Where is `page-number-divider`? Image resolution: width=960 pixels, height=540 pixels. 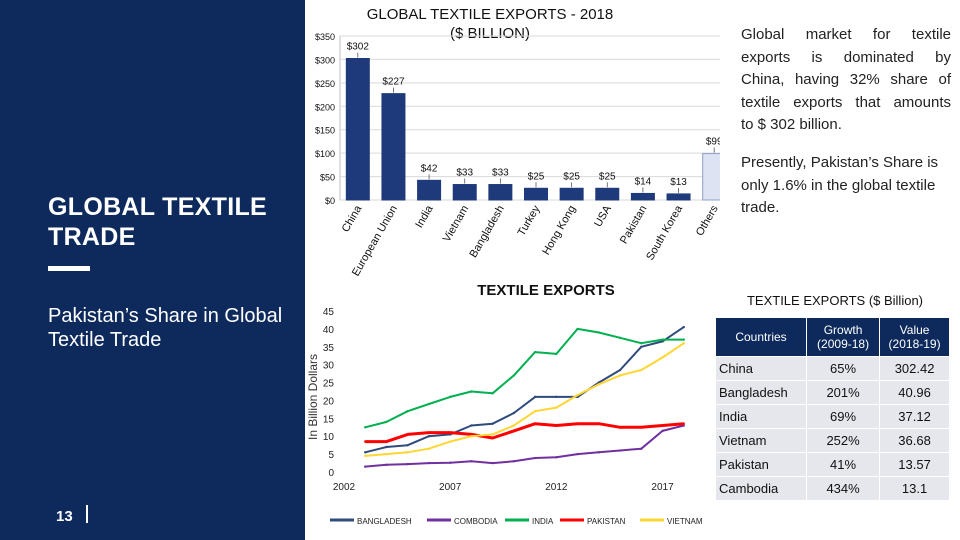
page-number-divider is located at coordinates (87, 514).